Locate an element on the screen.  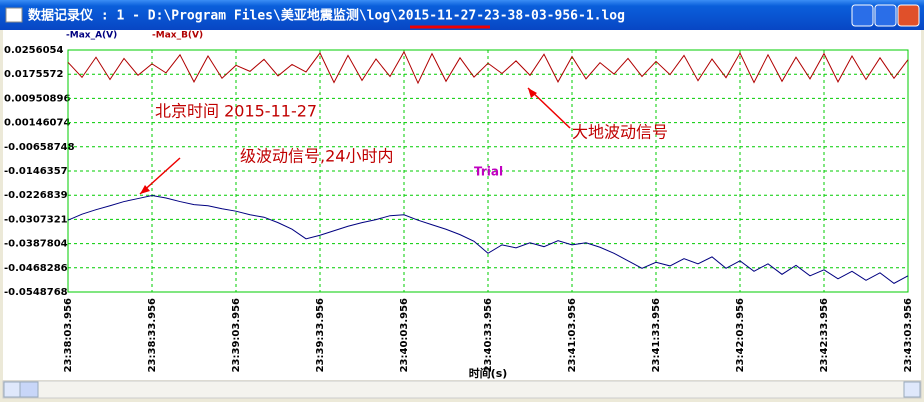
y-tick-label: 0.00950896 is located at coordinates (37, 98).